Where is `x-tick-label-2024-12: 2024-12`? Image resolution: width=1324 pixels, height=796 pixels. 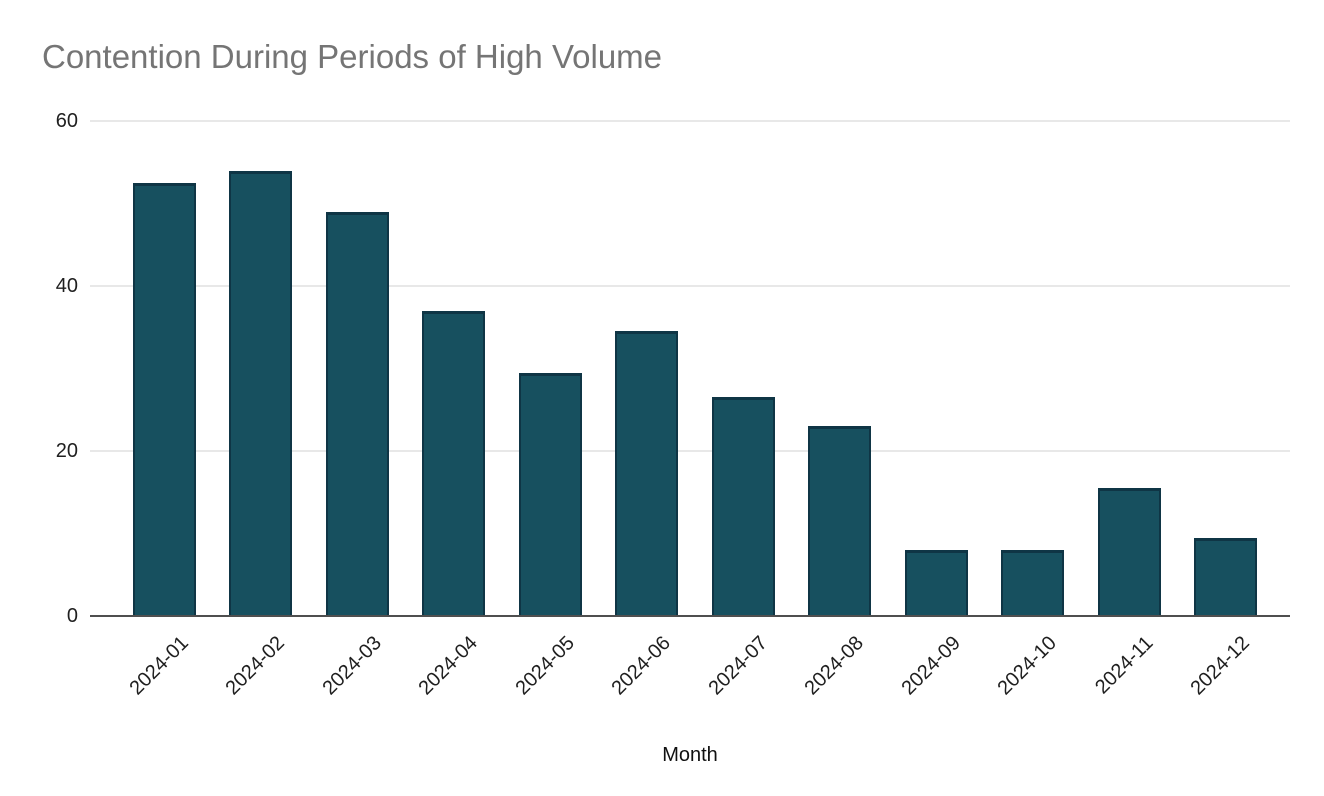 x-tick-label-2024-12: 2024-12 is located at coordinates (1220, 666).